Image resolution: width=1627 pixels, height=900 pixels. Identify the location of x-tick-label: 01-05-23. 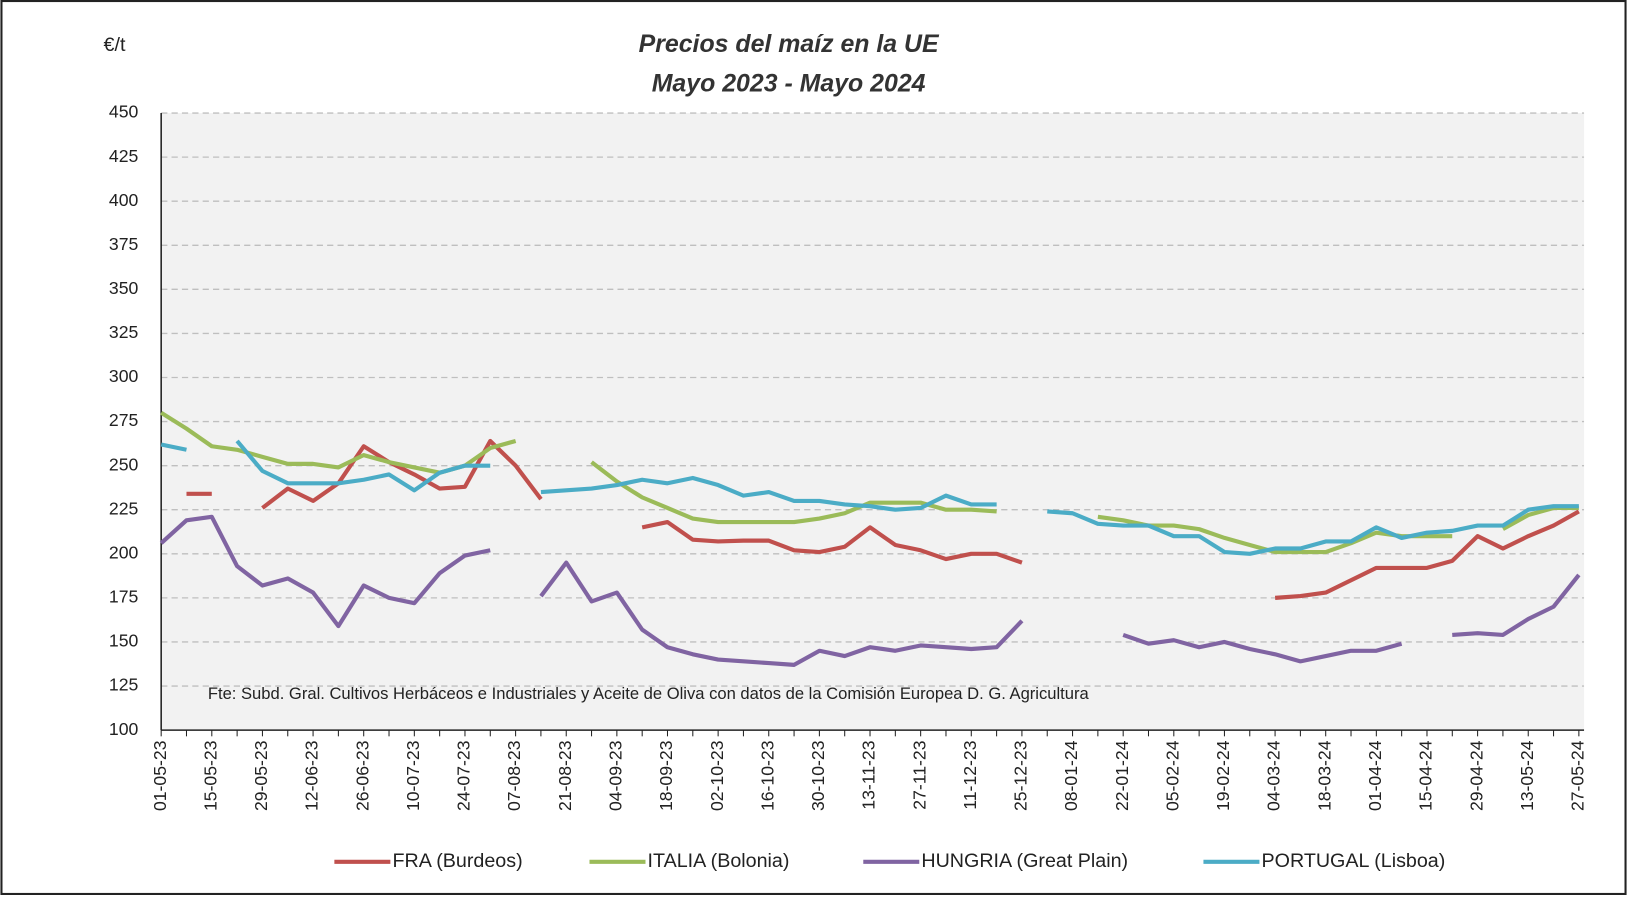
(160, 775).